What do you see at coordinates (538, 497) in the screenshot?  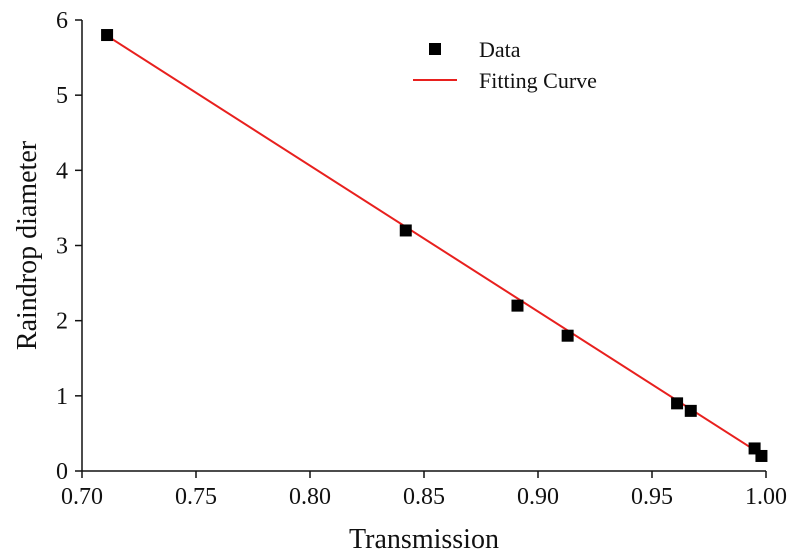 I see `x-tick-label: 0.90` at bounding box center [538, 497].